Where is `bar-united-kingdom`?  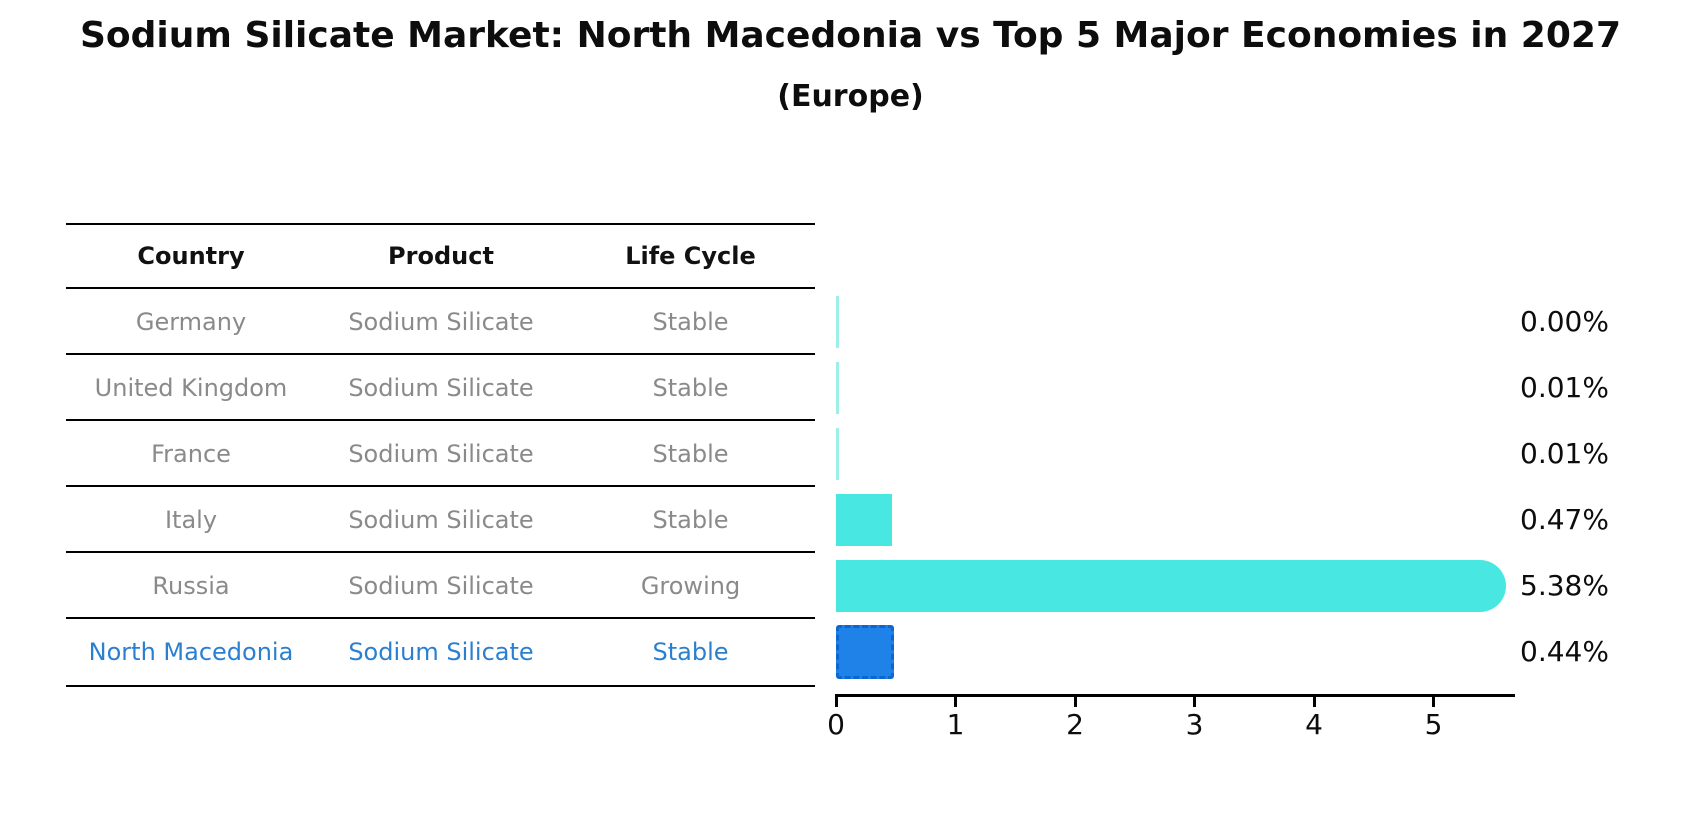 bar-united-kingdom is located at coordinates (837, 388).